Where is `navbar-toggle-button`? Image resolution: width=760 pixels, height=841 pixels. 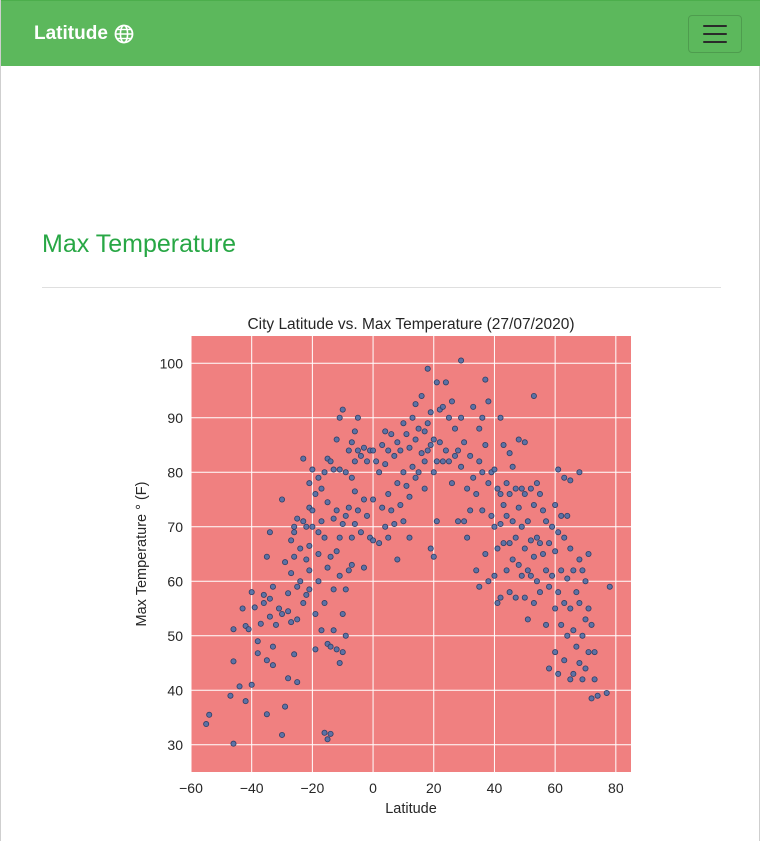 navbar-toggle-button is located at coordinates (715, 34).